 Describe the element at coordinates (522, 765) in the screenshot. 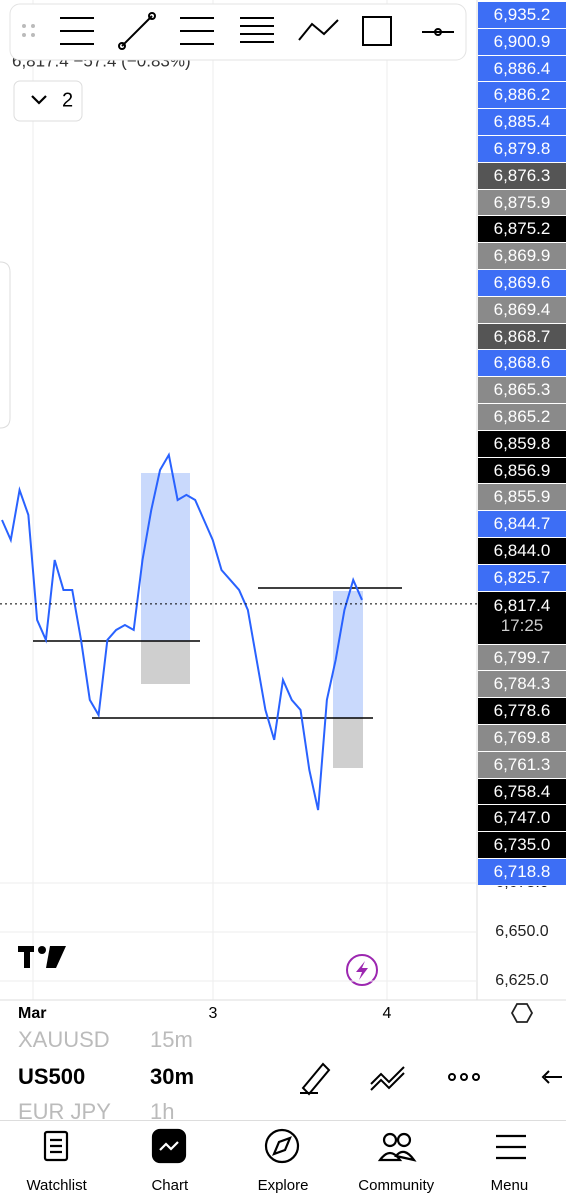

I see `price-badge: 6,761.3` at that location.